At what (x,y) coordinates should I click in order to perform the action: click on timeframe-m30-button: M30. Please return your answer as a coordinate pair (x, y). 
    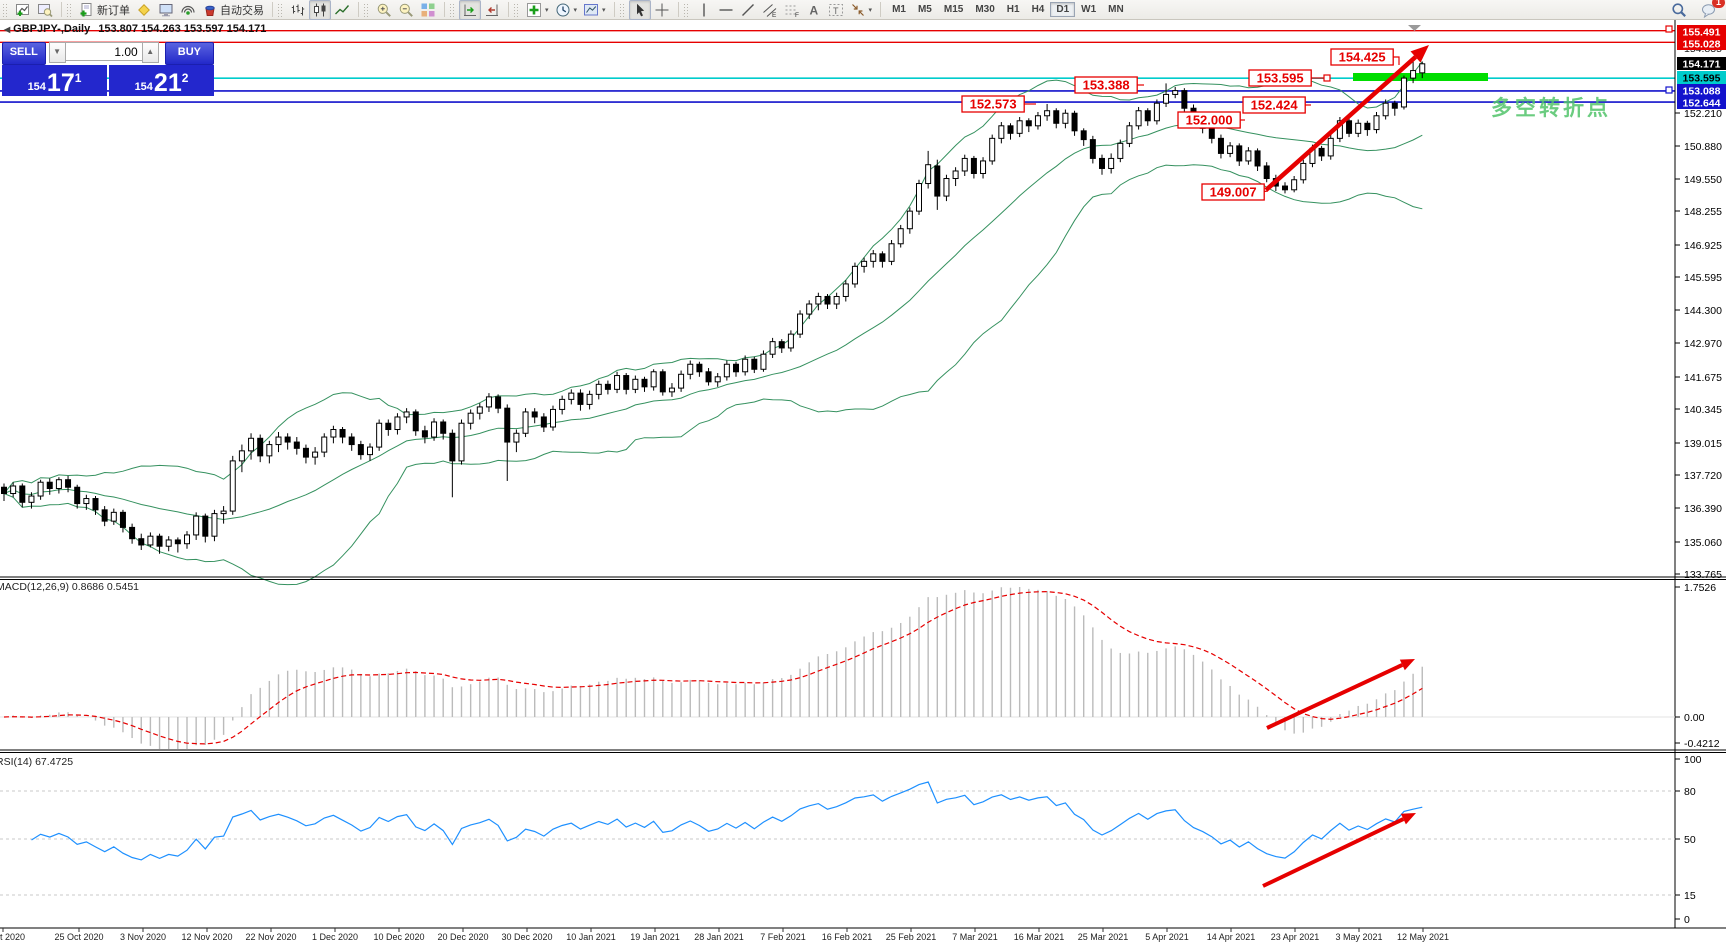
    Looking at the image, I should click on (985, 9).